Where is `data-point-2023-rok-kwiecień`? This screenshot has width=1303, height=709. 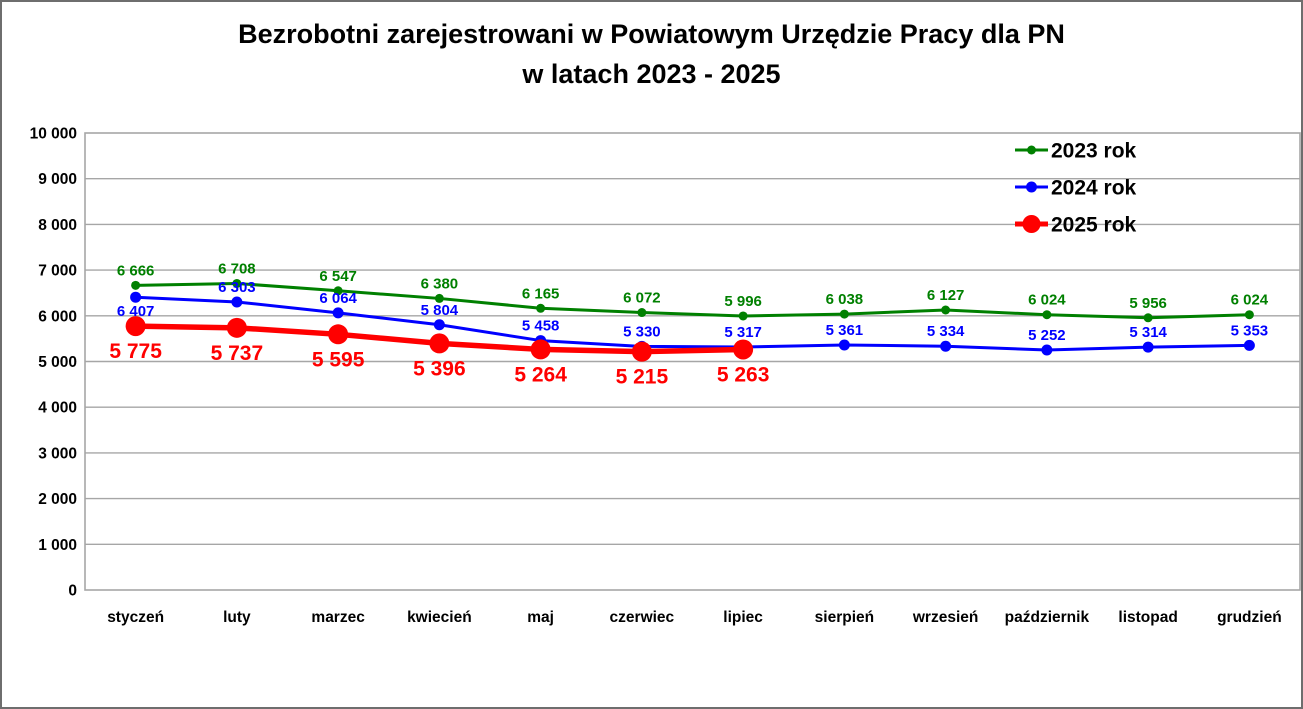
data-point-2023-rok-kwiecień is located at coordinates (439, 298).